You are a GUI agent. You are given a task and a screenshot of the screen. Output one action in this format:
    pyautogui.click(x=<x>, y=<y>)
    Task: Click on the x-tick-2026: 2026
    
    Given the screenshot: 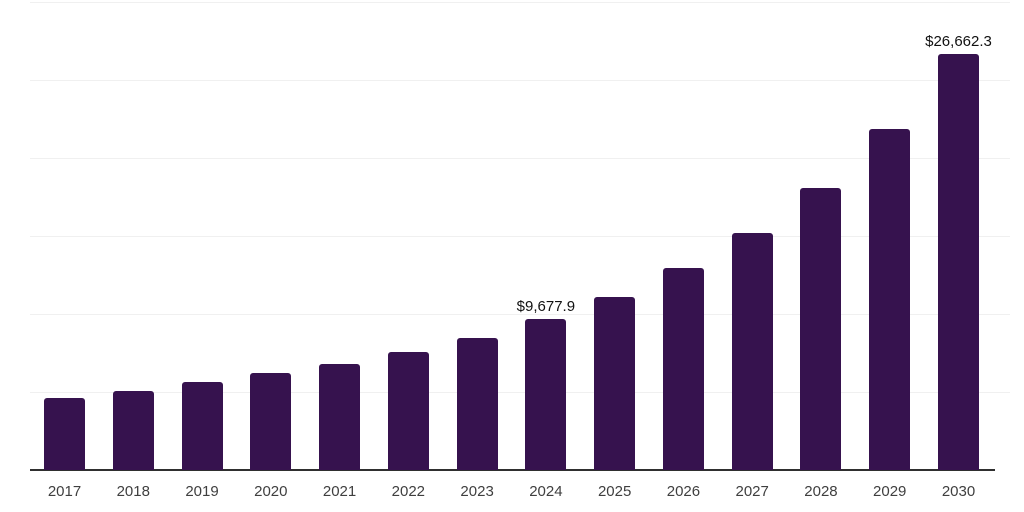 What is the action you would take?
    pyautogui.click(x=683, y=491)
    